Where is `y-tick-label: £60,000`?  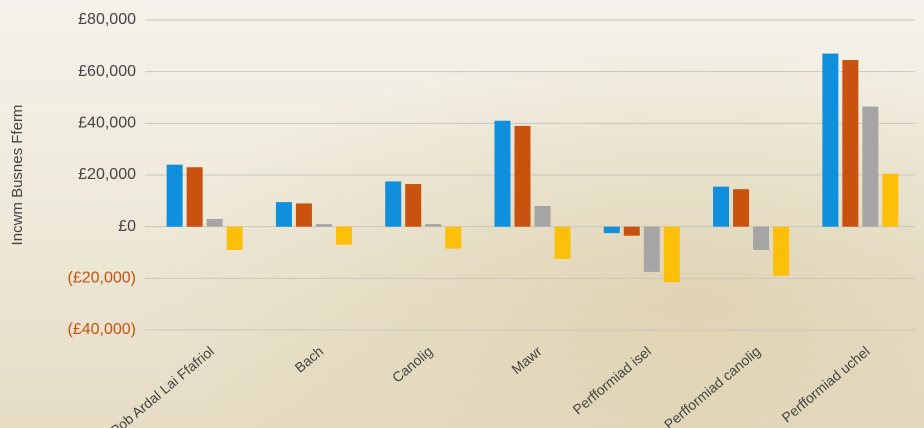
y-tick-label: £60,000 is located at coordinates (107, 71).